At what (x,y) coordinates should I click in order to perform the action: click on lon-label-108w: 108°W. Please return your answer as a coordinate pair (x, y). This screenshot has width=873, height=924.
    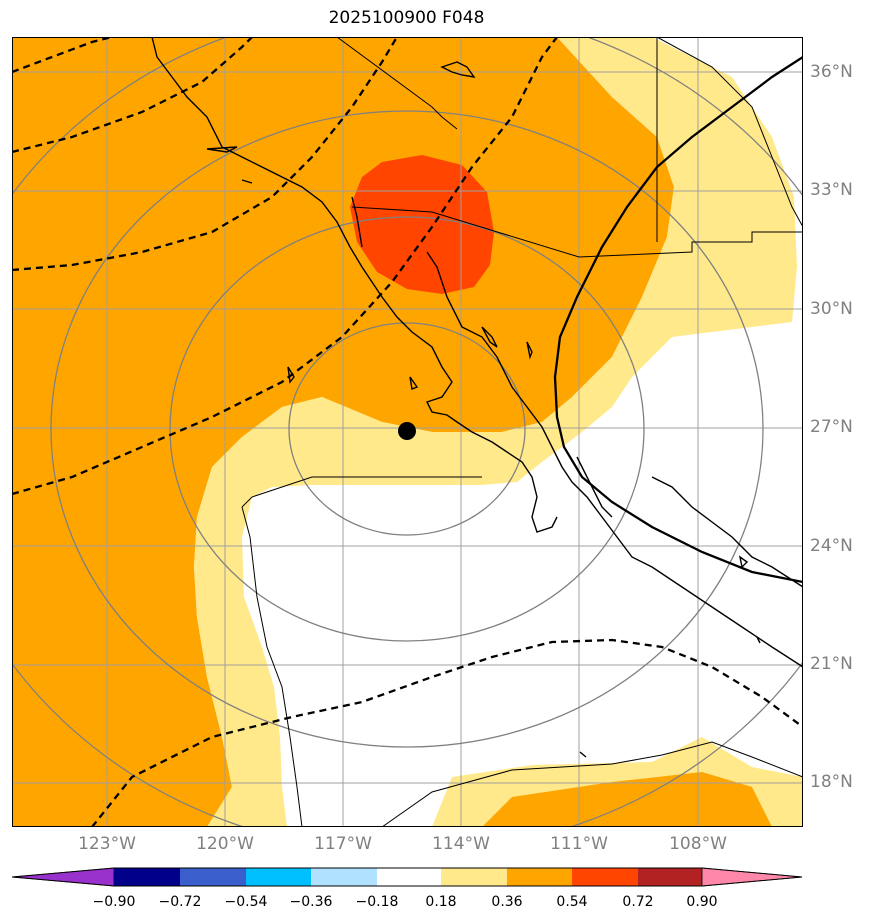
    Looking at the image, I should click on (698, 844).